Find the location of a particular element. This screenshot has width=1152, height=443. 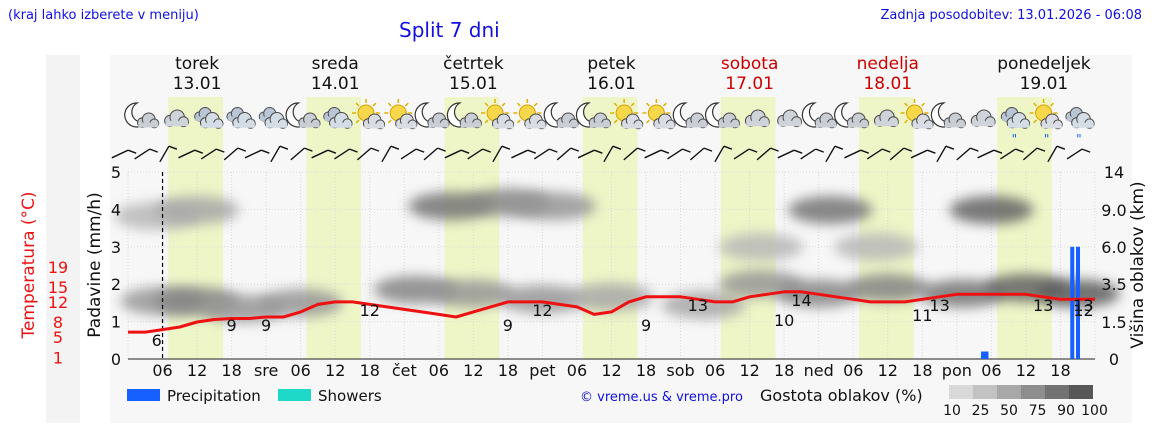

legend-precipitation-label: Precipitation is located at coordinates (214, 396).